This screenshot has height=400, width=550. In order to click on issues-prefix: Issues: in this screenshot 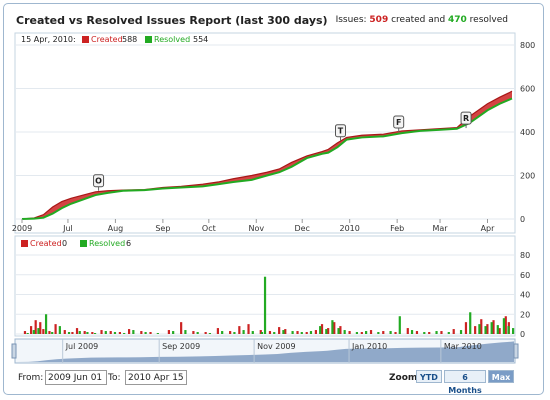, I will do `click(352, 20)`.